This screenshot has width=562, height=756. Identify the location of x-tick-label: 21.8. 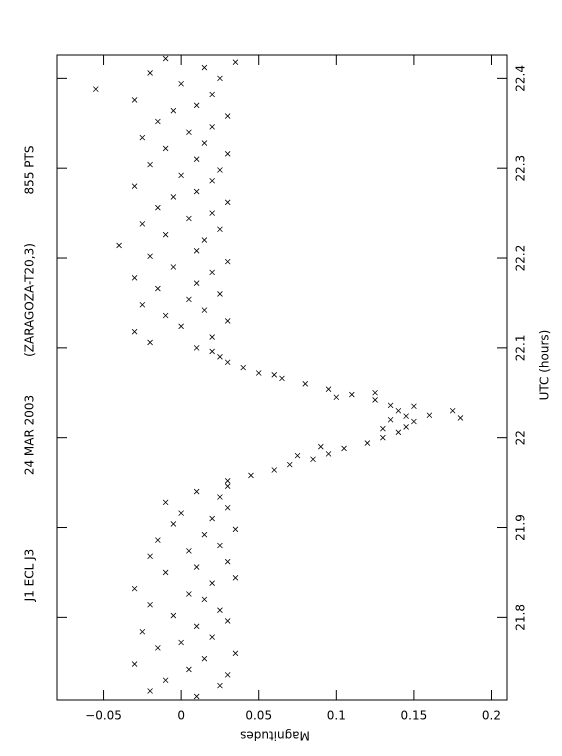
(521, 617).